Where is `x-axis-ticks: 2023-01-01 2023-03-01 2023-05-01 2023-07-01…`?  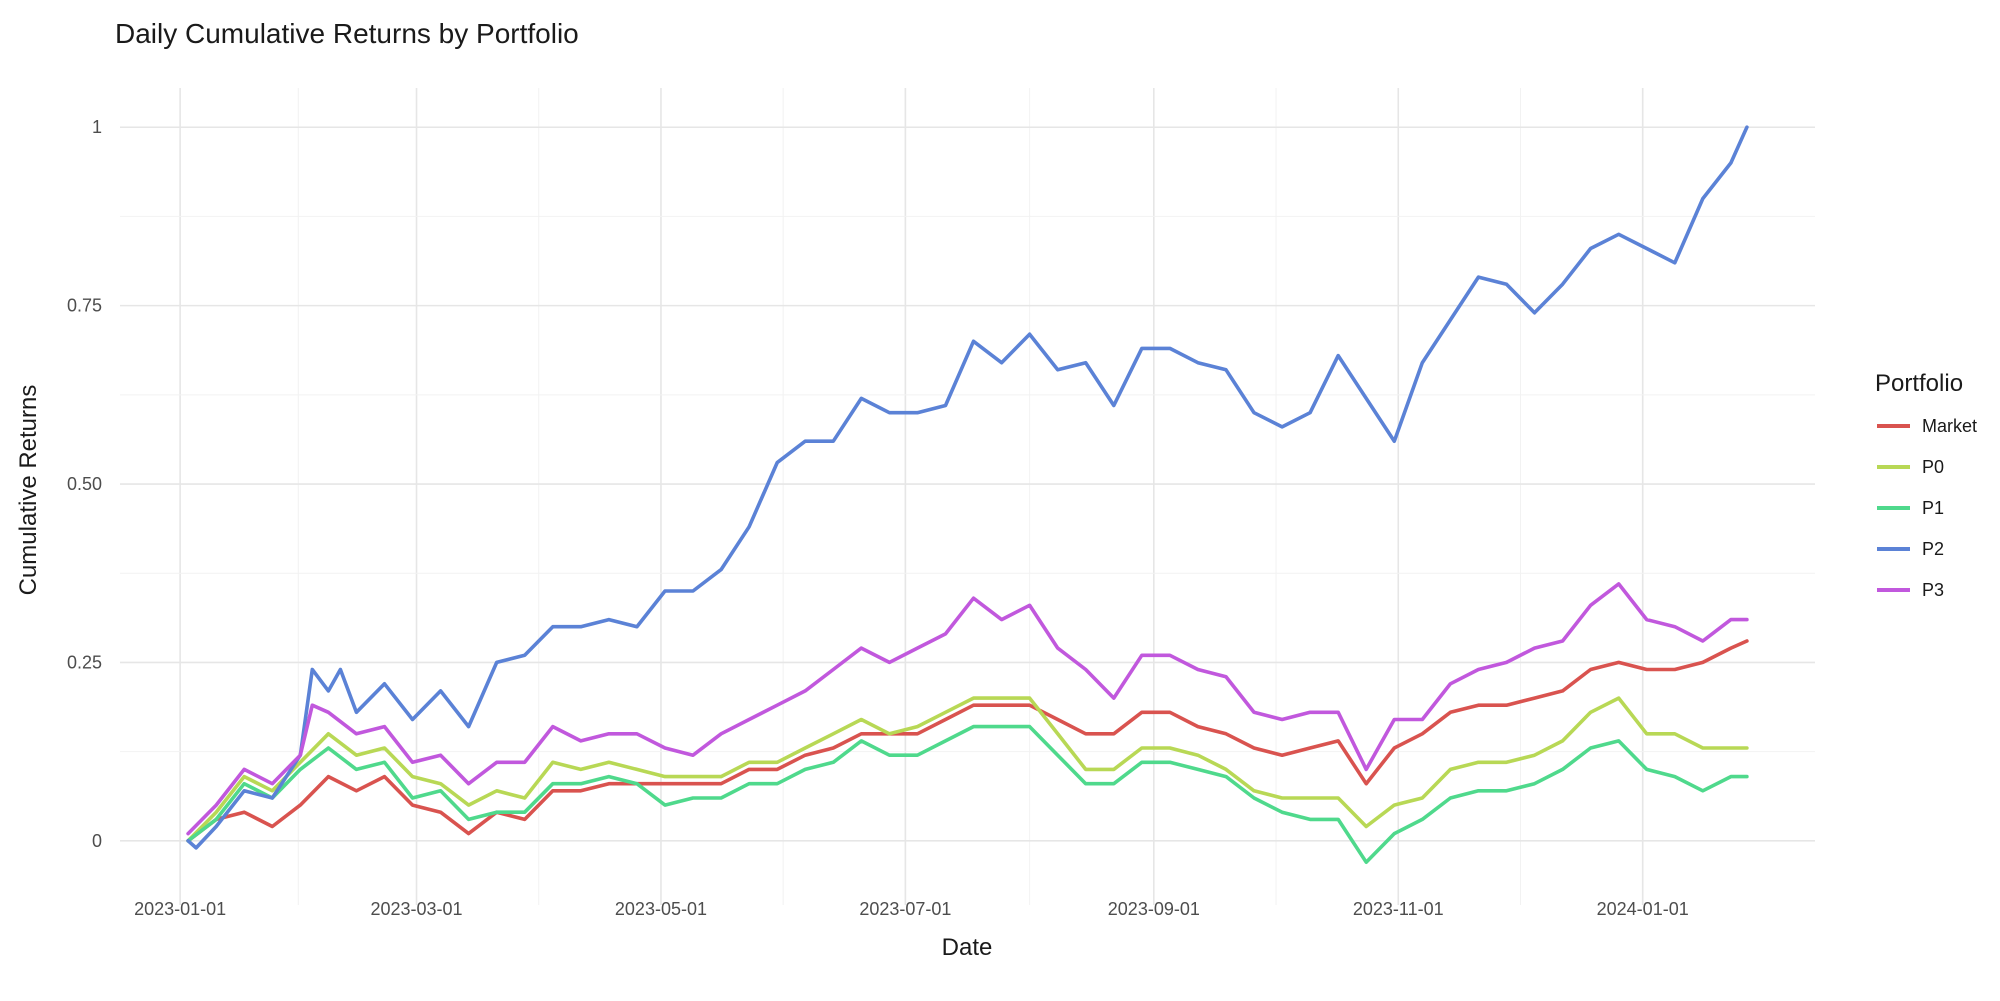 x-axis-ticks: 2023-01-01 2023-03-01 2023-05-01 2023-07-01… is located at coordinates (911, 909).